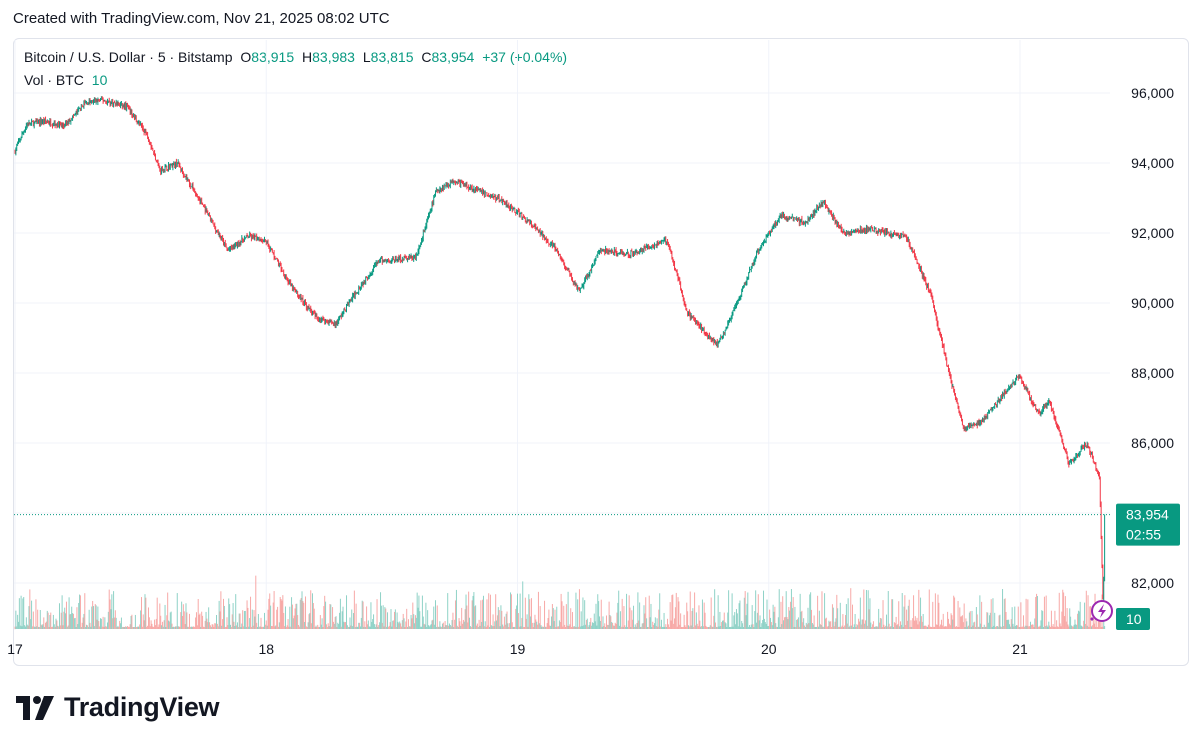  I want to click on y-tick-label: 82,000, so click(1152, 583).